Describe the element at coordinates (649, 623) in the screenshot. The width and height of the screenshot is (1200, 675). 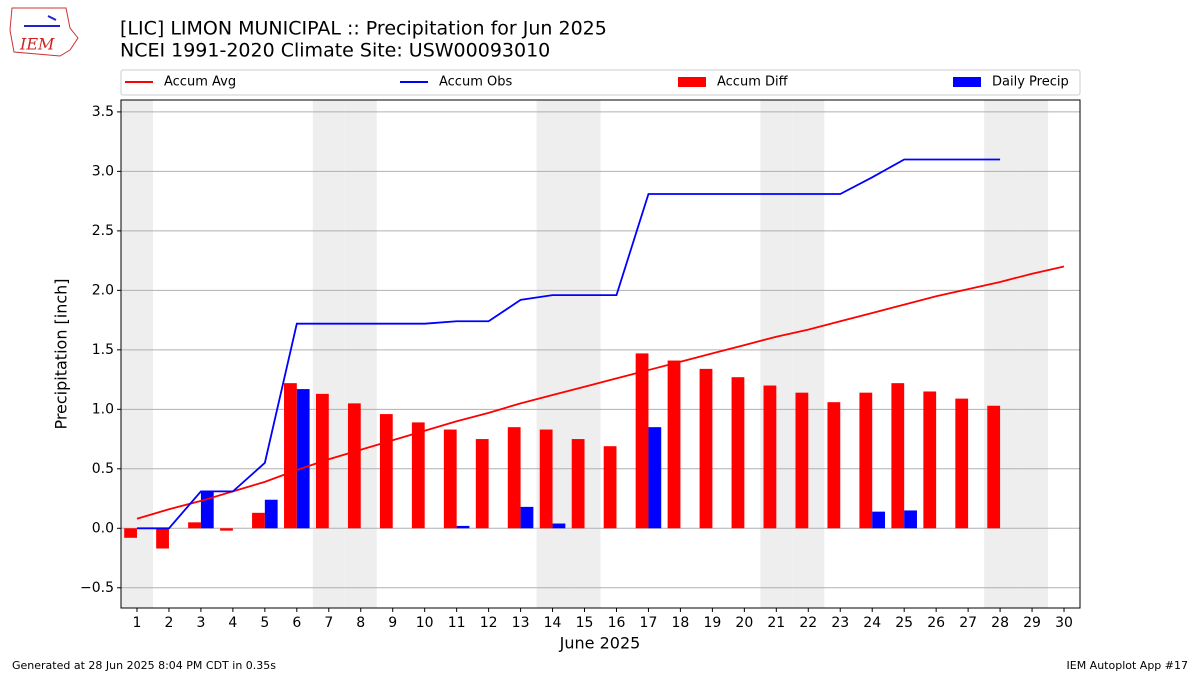
I see `x-tick-label: 17` at that location.